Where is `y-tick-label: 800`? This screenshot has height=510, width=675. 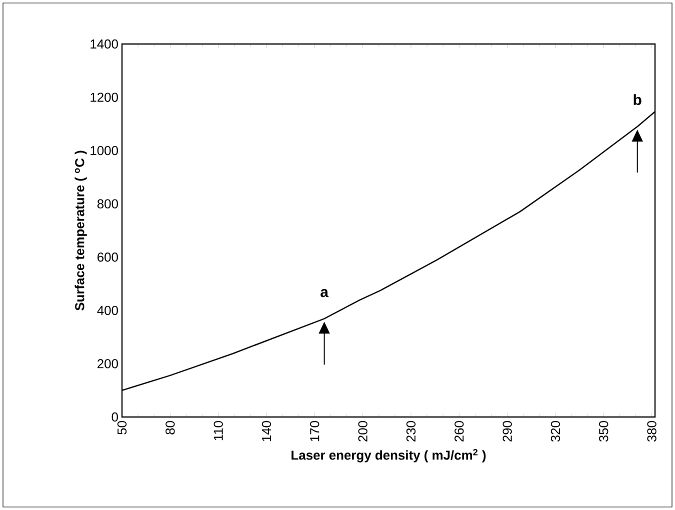 y-tick-label: 800 is located at coordinates (107, 203).